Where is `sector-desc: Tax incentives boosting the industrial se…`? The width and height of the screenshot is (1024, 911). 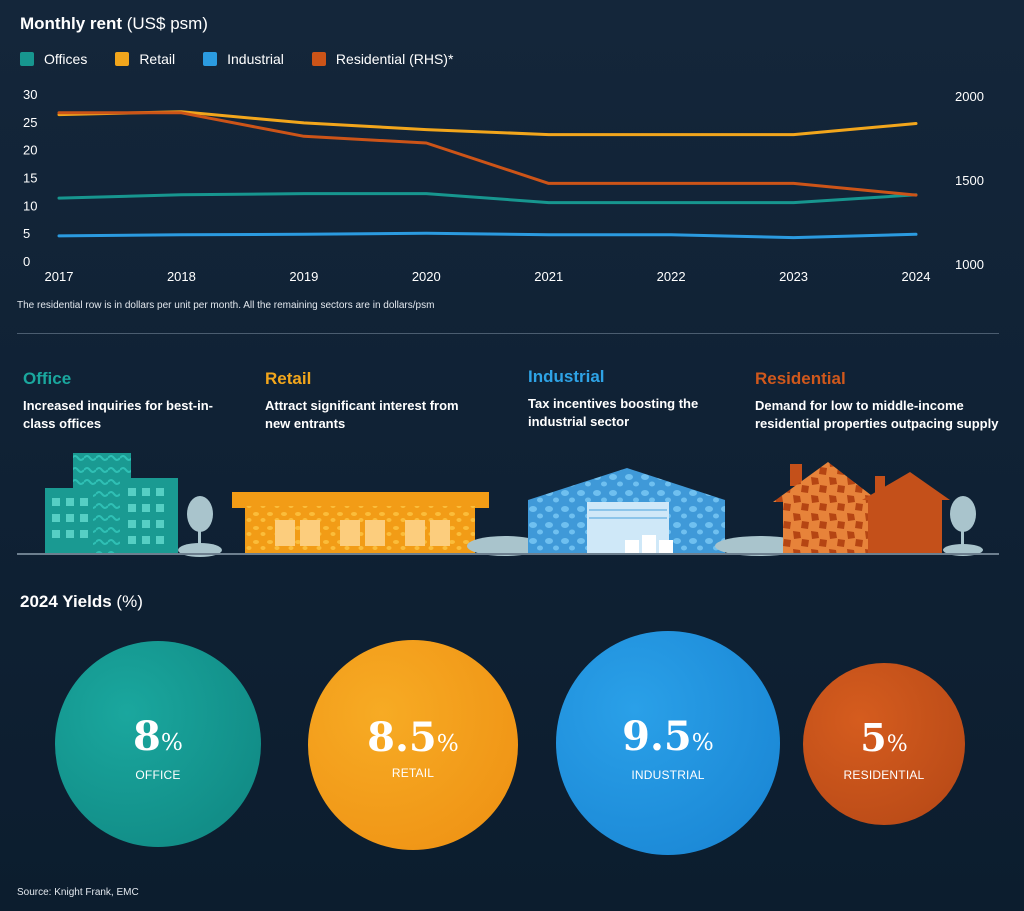
sector-desc: Tax incentives boosting the industrial se… is located at coordinates (613, 412).